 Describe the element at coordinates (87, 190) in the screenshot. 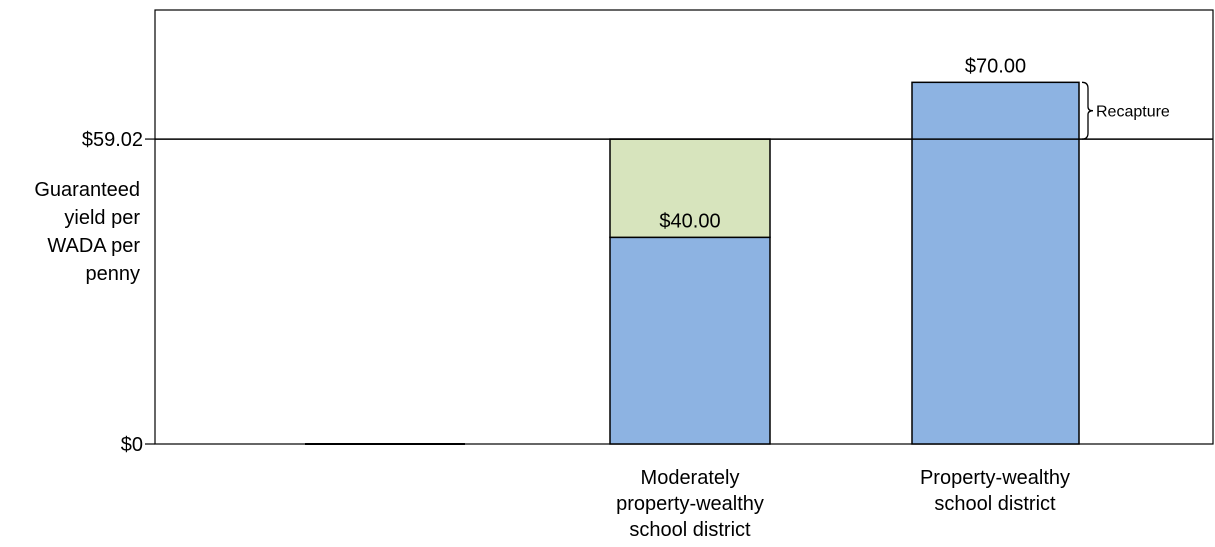

I see `y-axis-label-line: Guaranteed` at that location.